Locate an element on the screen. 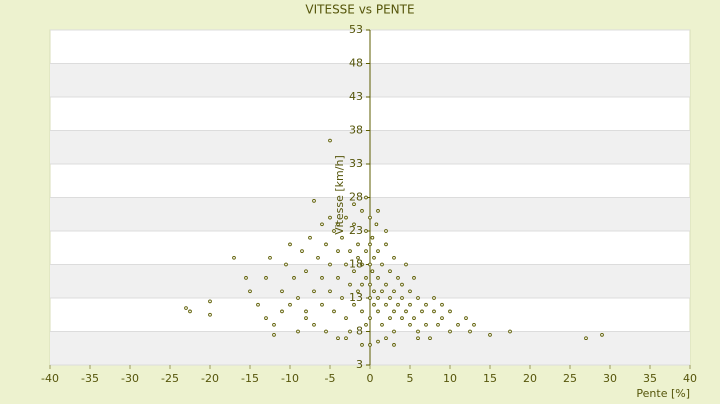 This screenshot has height=404, width=720. y-axis-label: Vitesse [km/h] is located at coordinates (339, 195).